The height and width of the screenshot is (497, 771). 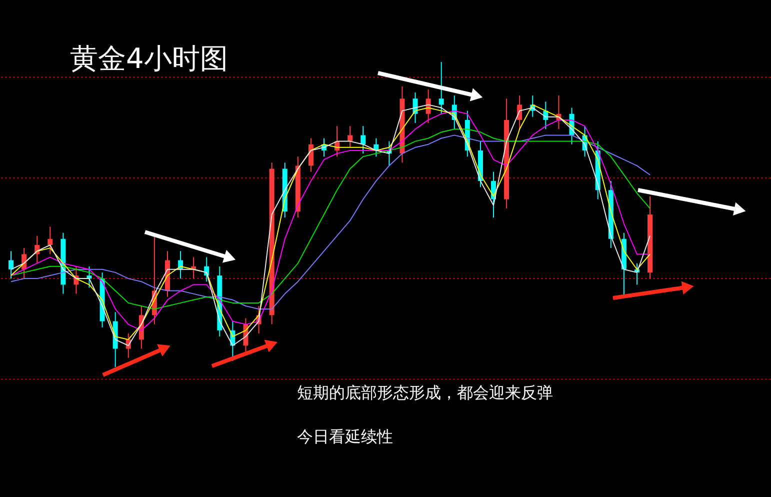 What do you see at coordinates (149, 58) in the screenshot?
I see `chart-title: 黄金4小时图` at bounding box center [149, 58].